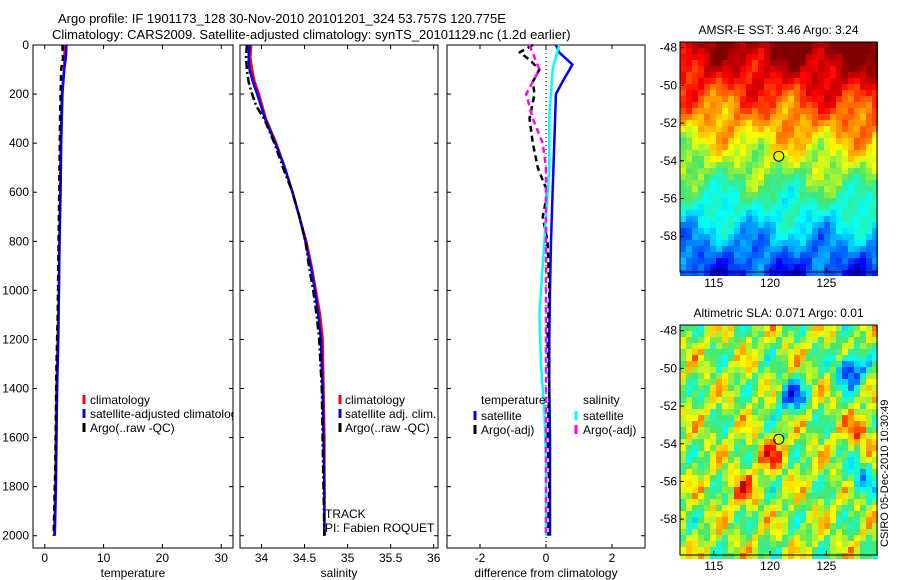 This screenshot has height=580, width=900. I want to click on salinity-legend-label: Argo(..raw -QC), so click(387, 428).